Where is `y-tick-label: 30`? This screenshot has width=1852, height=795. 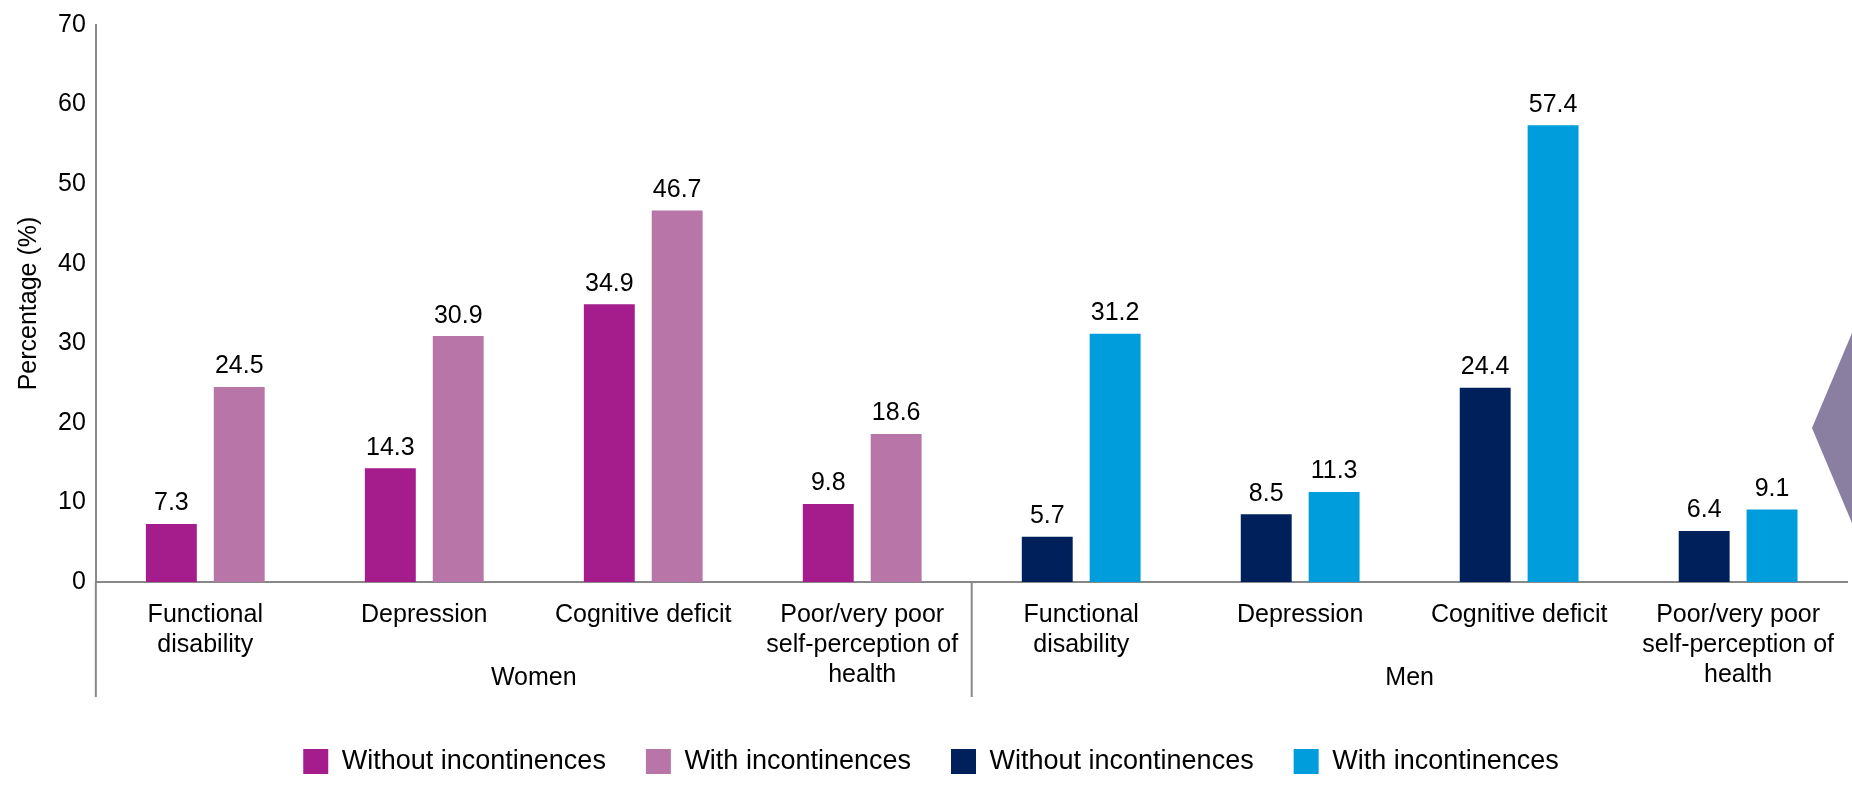
y-tick-label: 30 is located at coordinates (72, 341).